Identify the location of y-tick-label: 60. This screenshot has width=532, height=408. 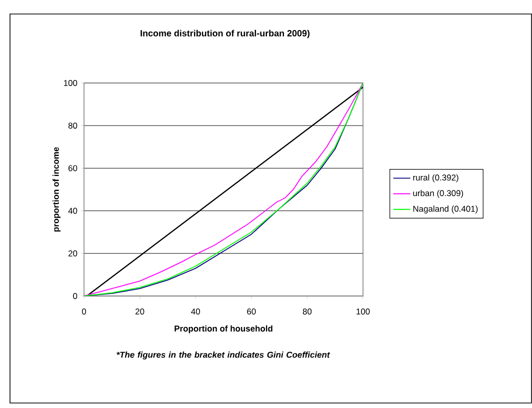
(73, 168).